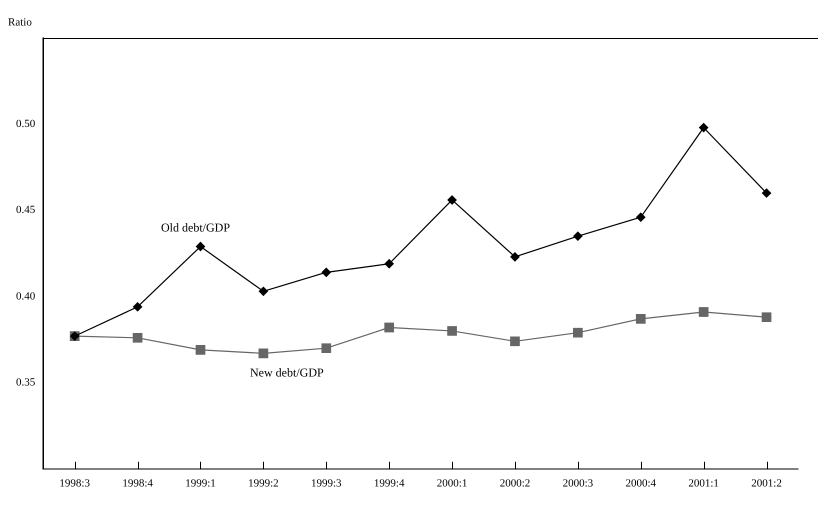 This screenshot has height=506, width=826. Describe the element at coordinates (578, 483) in the screenshot. I see `x-tick-label: 2000:3` at that location.